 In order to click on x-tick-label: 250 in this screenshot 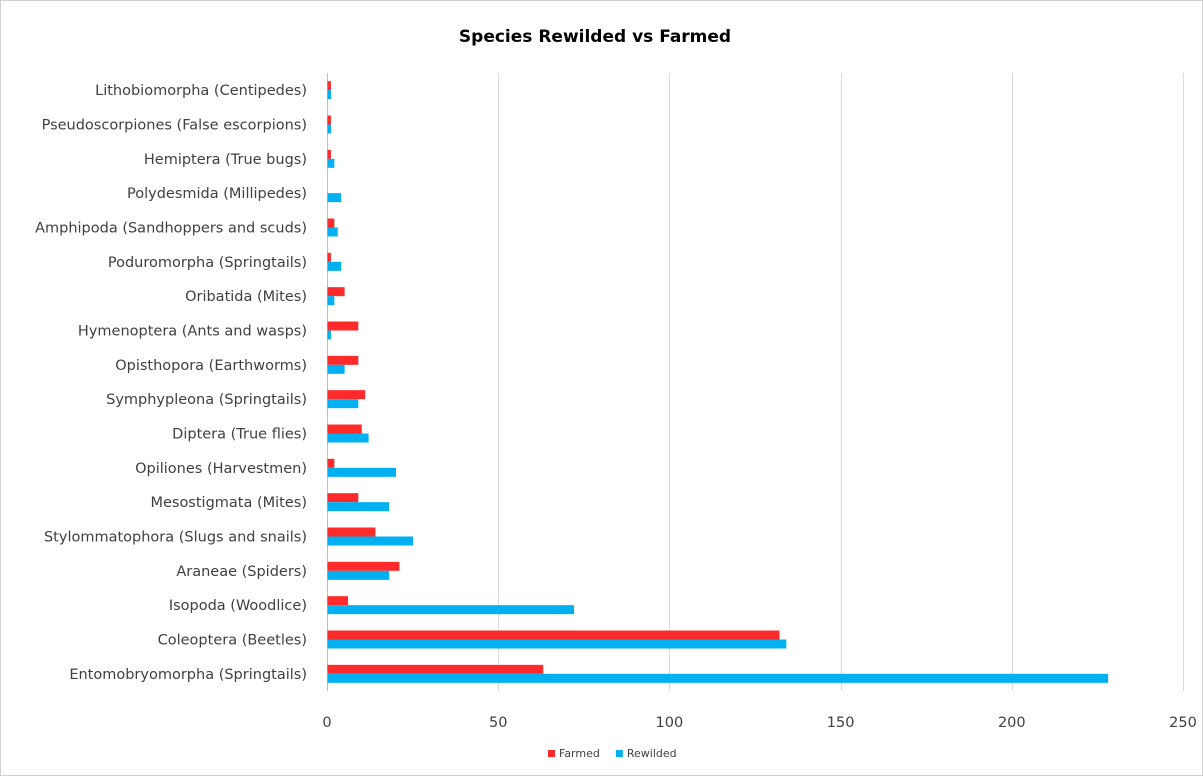, I will do `click(1183, 723)`.